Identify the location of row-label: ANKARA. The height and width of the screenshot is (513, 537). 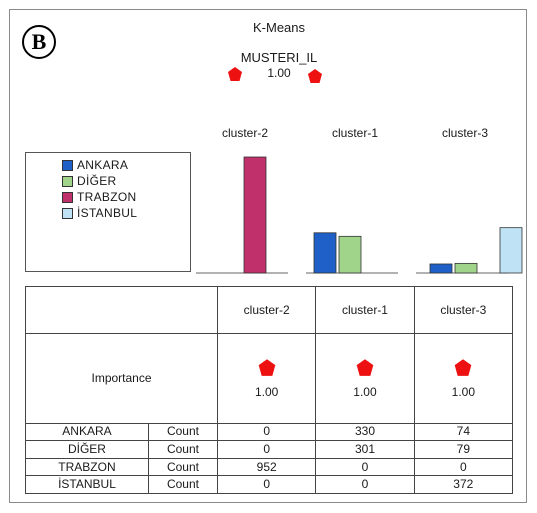
(87, 432).